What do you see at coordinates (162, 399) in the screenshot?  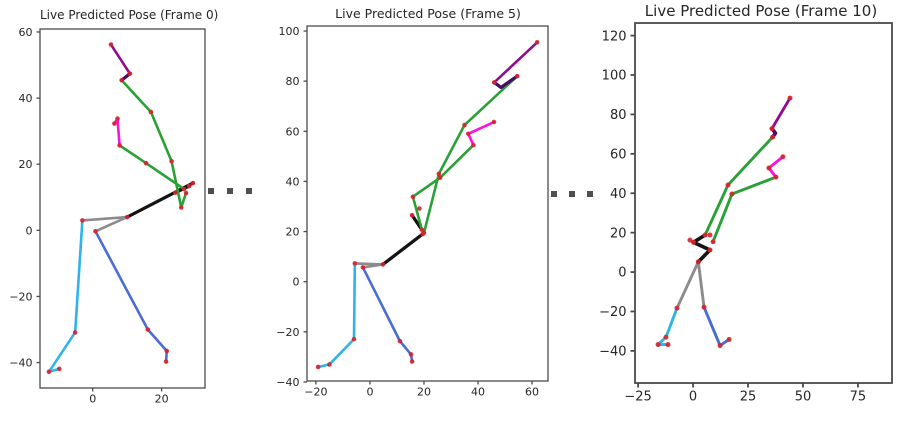 I see `x-tick-label: 20` at bounding box center [162, 399].